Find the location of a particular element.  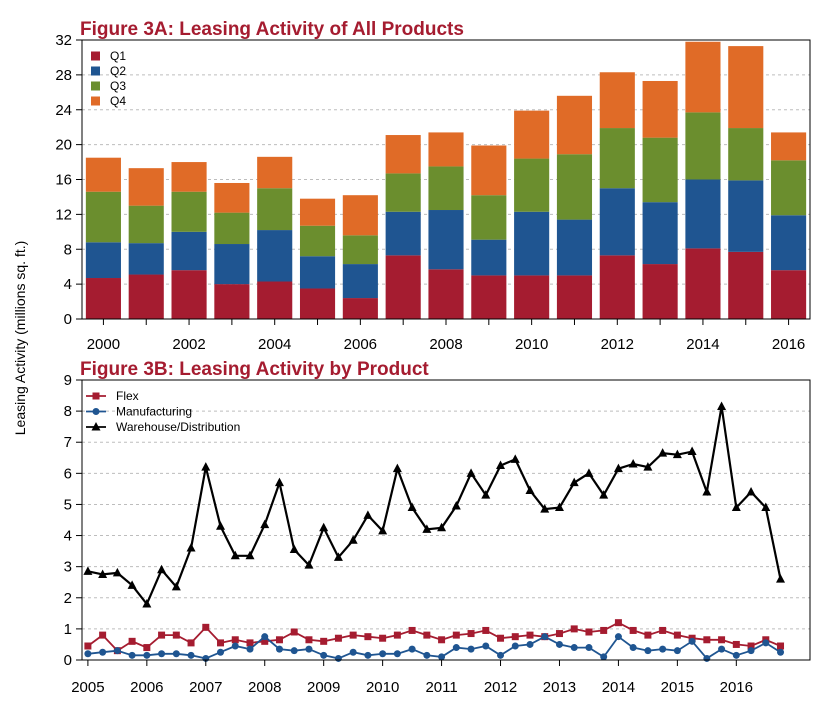

chart-3a-x-tick-label: 2008 is located at coordinates (445, 344).